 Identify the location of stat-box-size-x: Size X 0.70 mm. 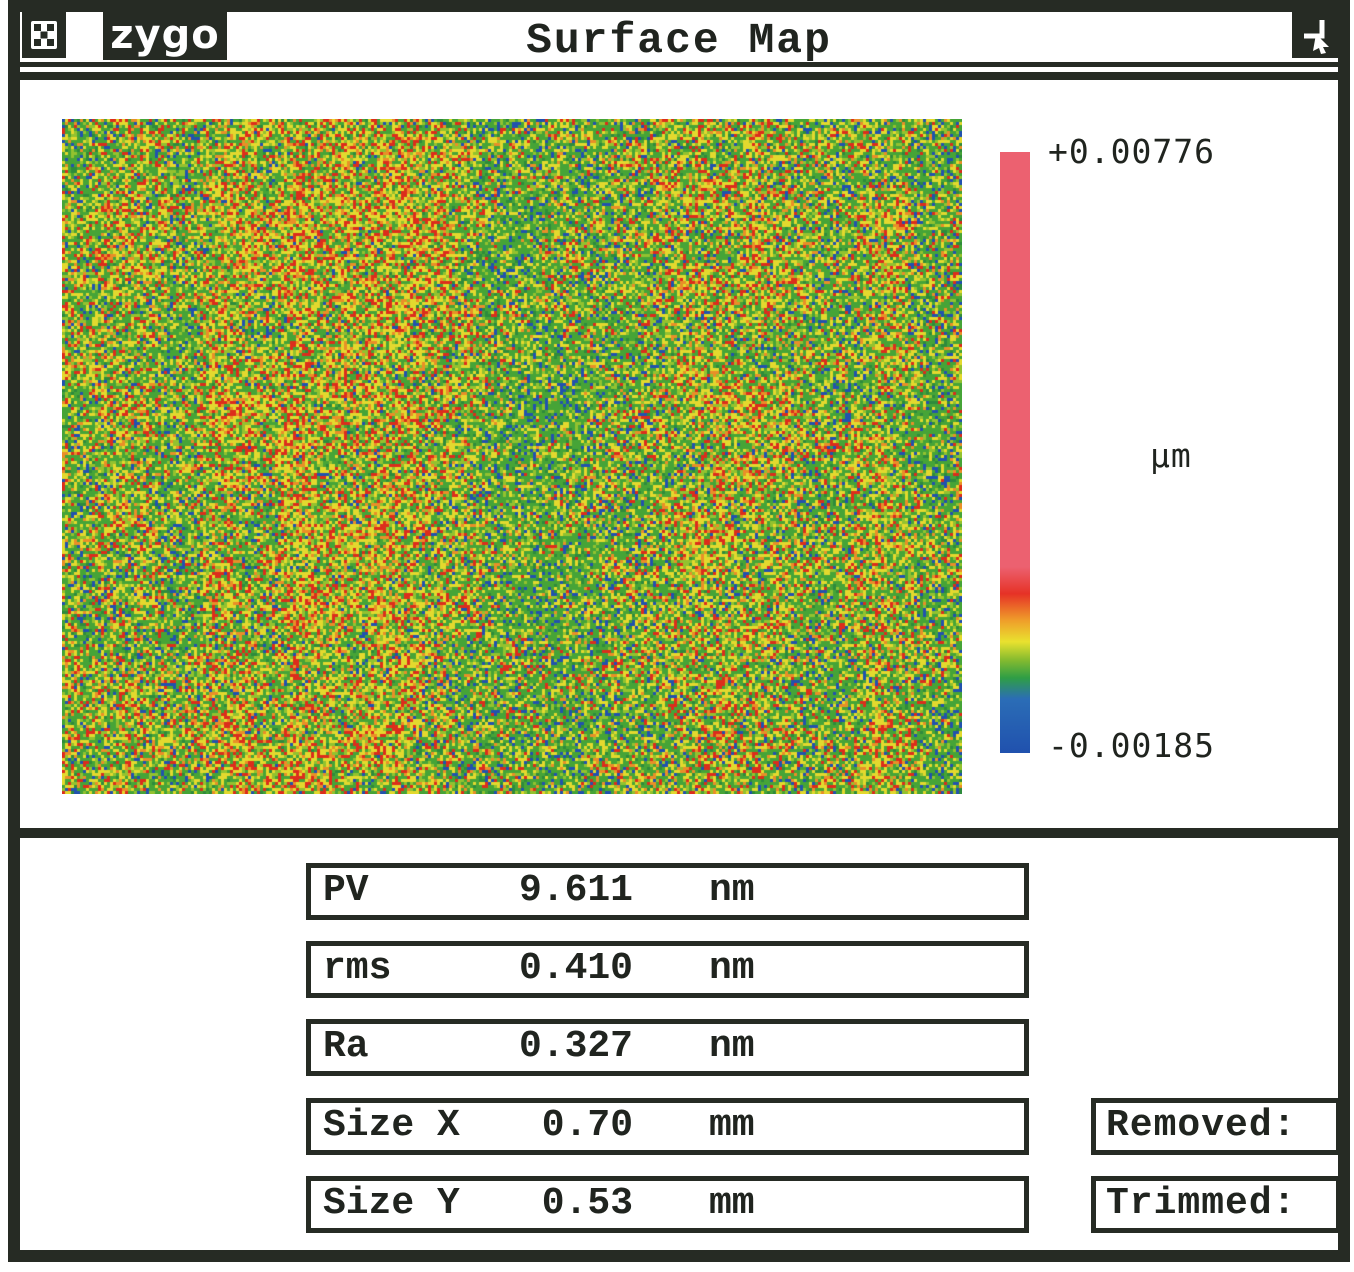
(667, 1126).